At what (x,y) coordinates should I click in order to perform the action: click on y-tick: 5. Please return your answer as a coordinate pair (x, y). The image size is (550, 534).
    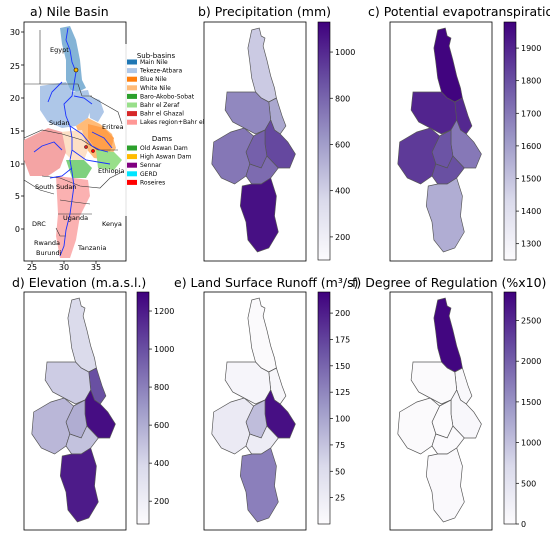
    Looking at the image, I should click on (17, 196).